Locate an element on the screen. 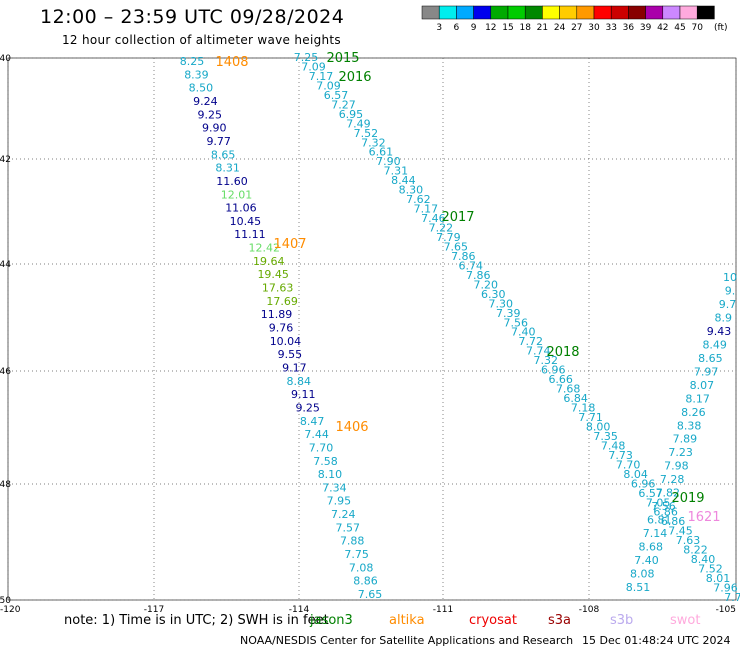 This screenshot has width=740, height=650. wave-height-value: 8.26 is located at coordinates (693, 412).